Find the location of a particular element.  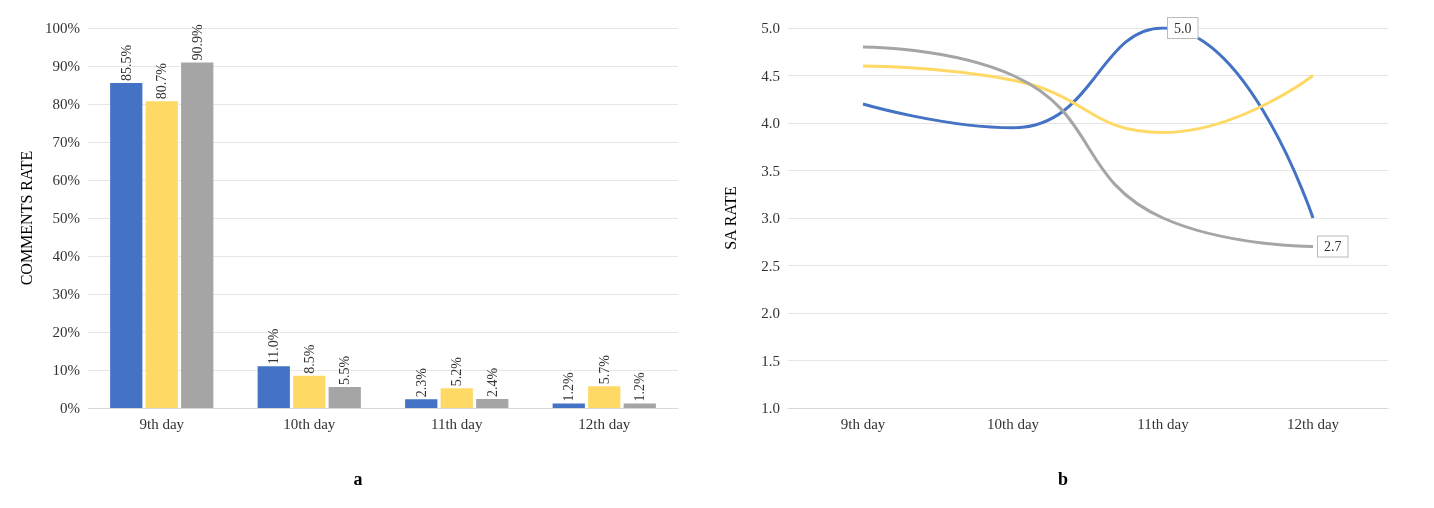

y-tick-label: 3.5 is located at coordinates (770, 170).